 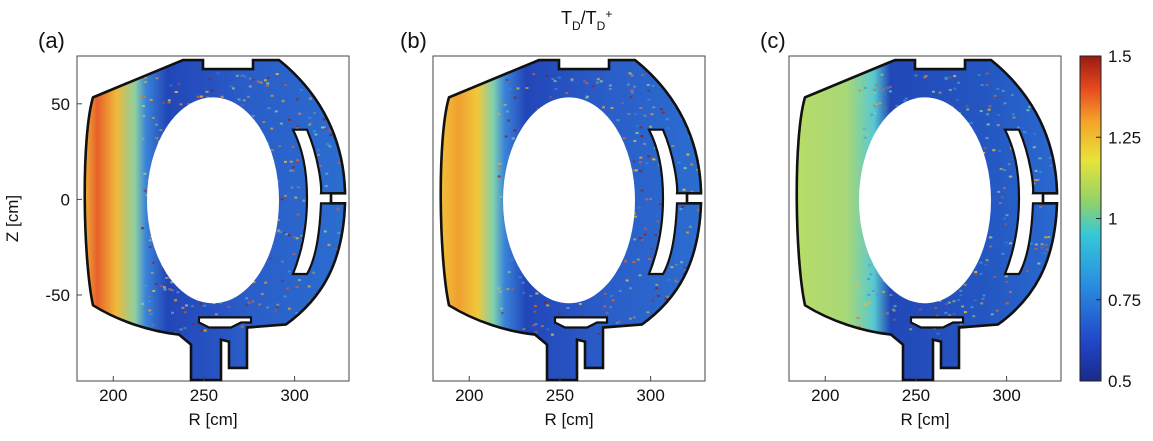 What do you see at coordinates (51, 40) in the screenshot?
I see `panel-label: (a)` at bounding box center [51, 40].